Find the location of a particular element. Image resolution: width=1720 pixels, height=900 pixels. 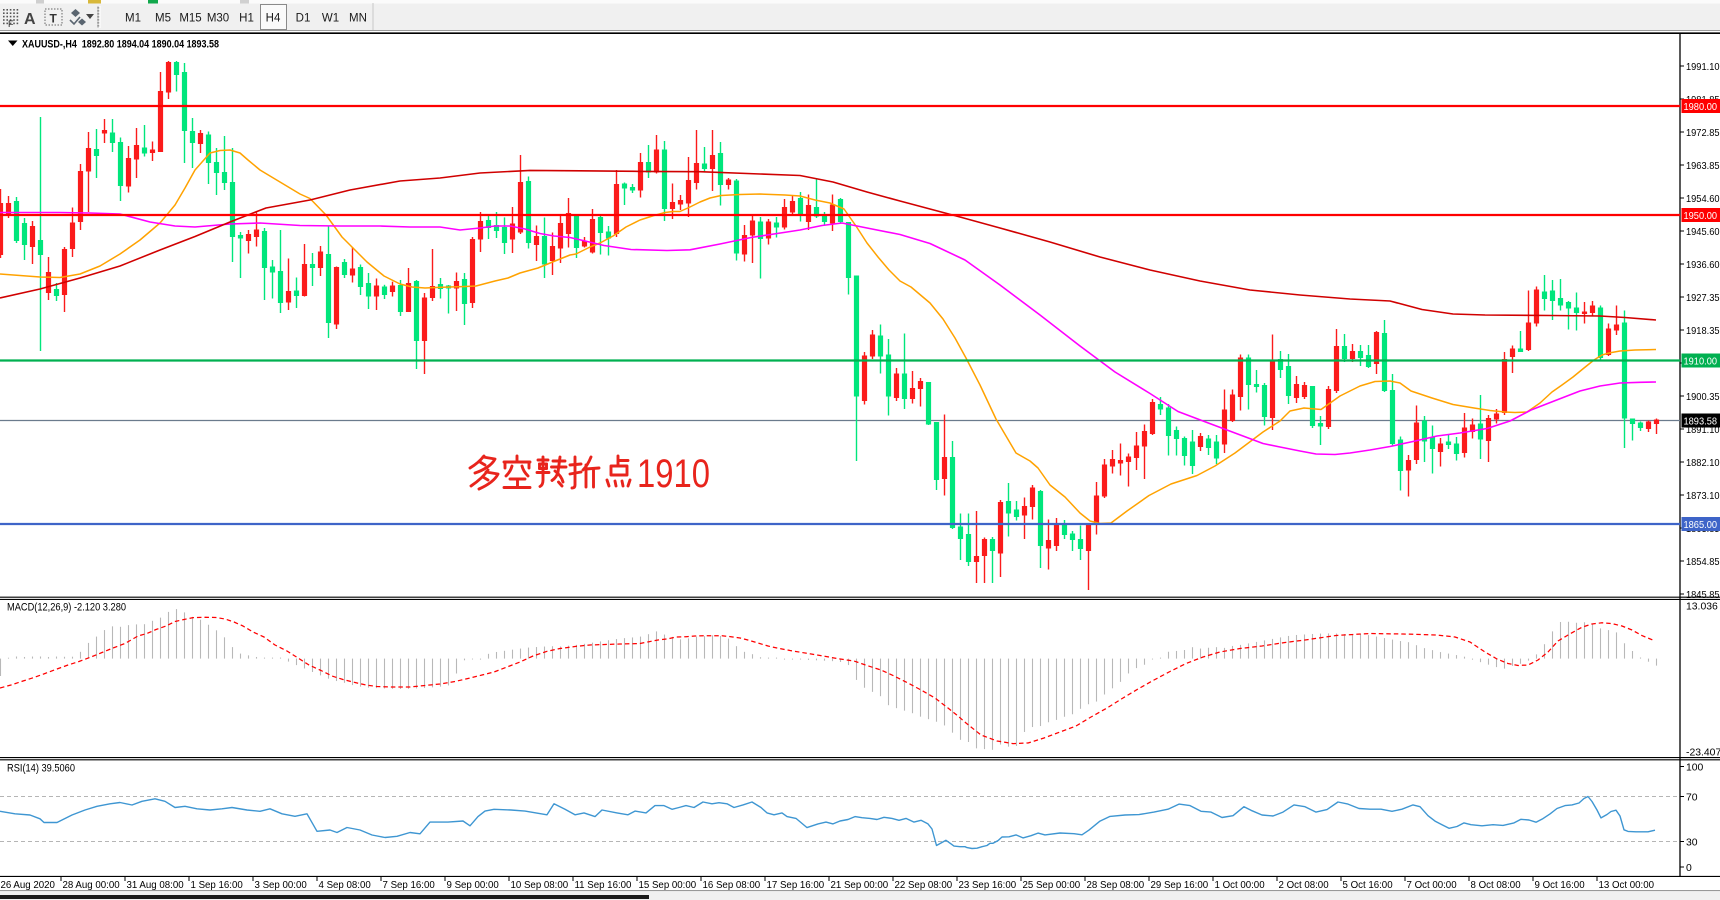

svg-text: 1945.60 is located at coordinates (1703, 232).